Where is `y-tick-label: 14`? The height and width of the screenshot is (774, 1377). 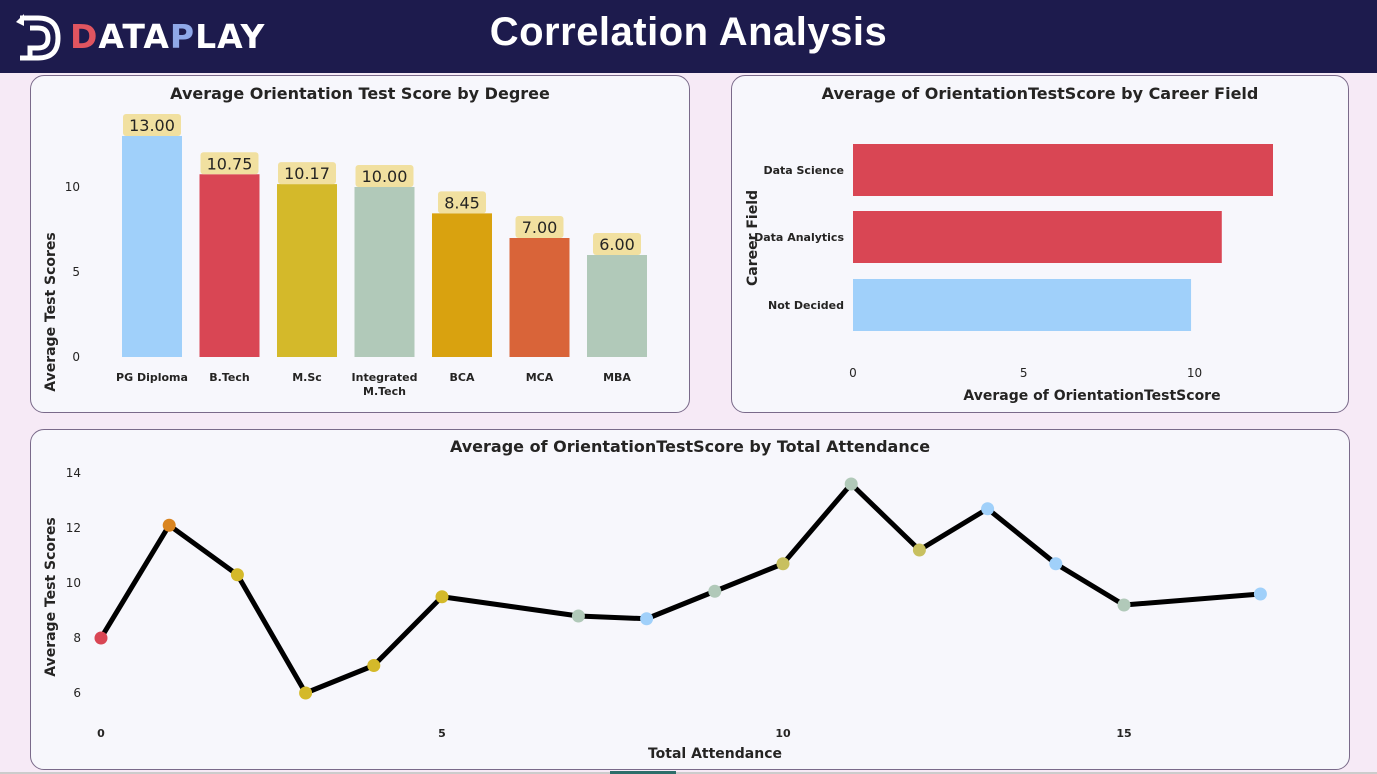
y-tick-label: 14 is located at coordinates (73, 473).